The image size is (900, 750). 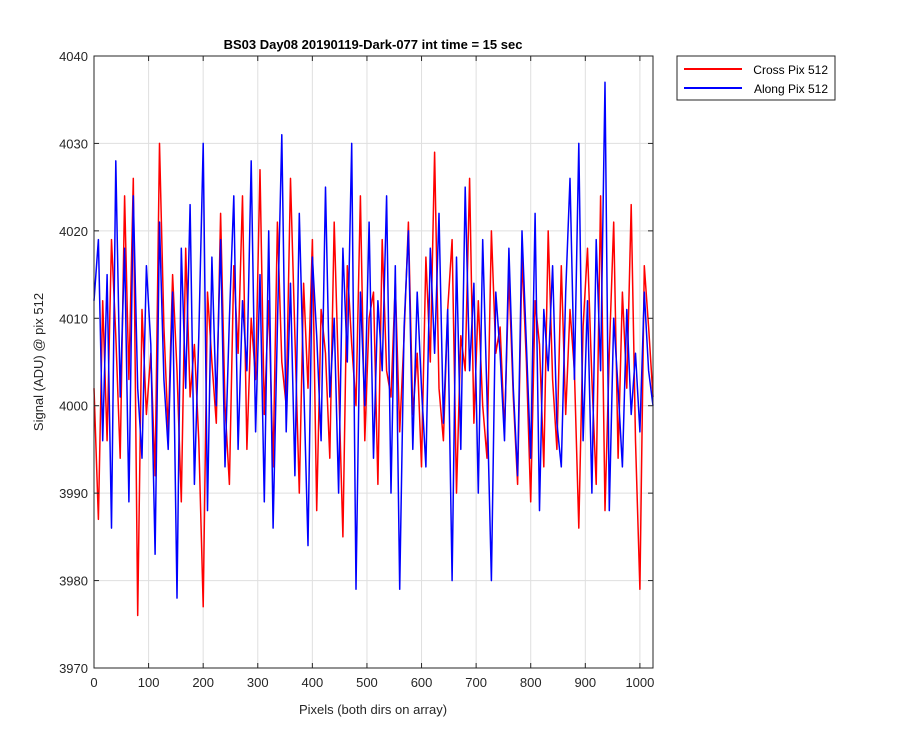 What do you see at coordinates (585, 682) in the screenshot?
I see `x-tick-label: 900` at bounding box center [585, 682].